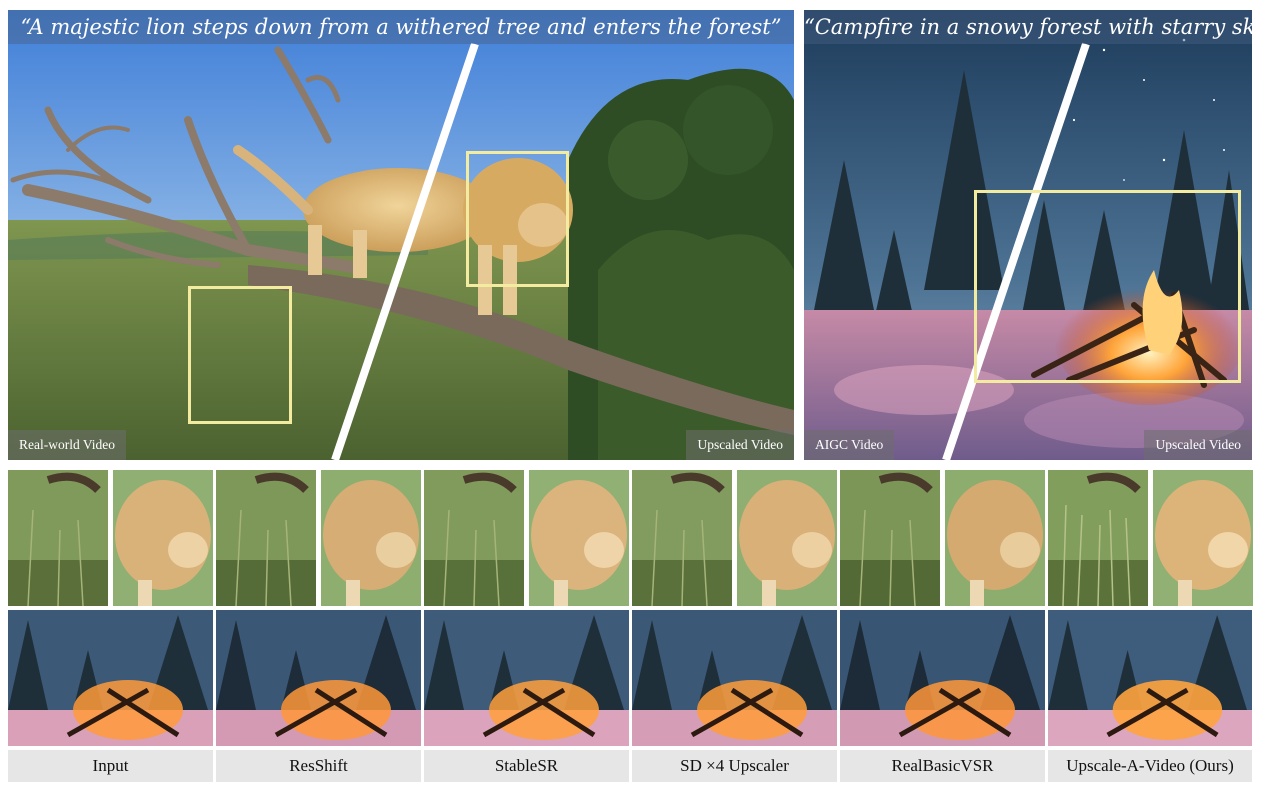  What do you see at coordinates (942, 766) in the screenshot?
I see `method-label-realbasicvsr: RealBasicVSR` at bounding box center [942, 766].